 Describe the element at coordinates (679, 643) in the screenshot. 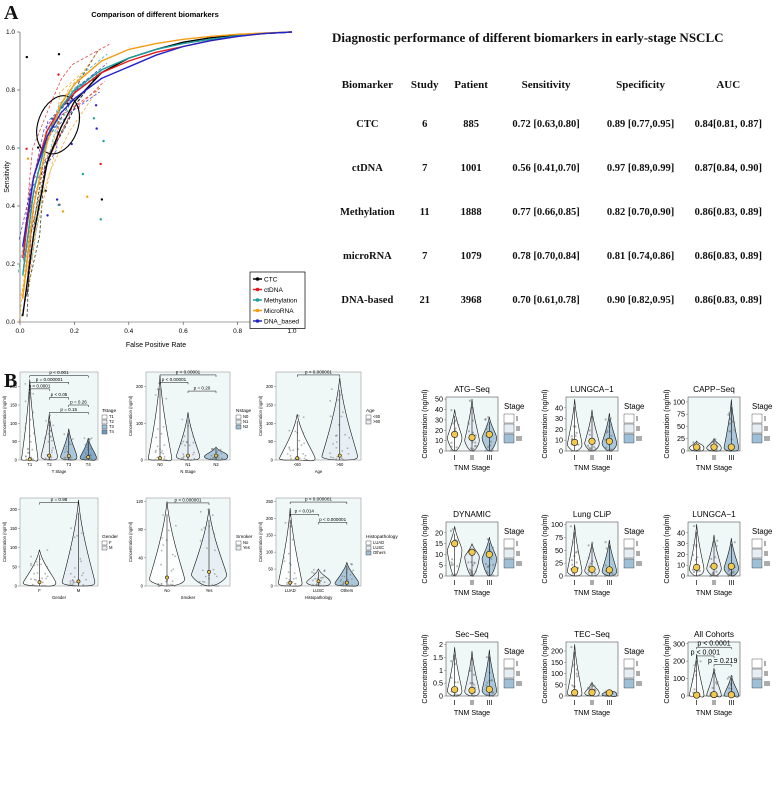

I see `facet-y-tick-label: 300` at that location.